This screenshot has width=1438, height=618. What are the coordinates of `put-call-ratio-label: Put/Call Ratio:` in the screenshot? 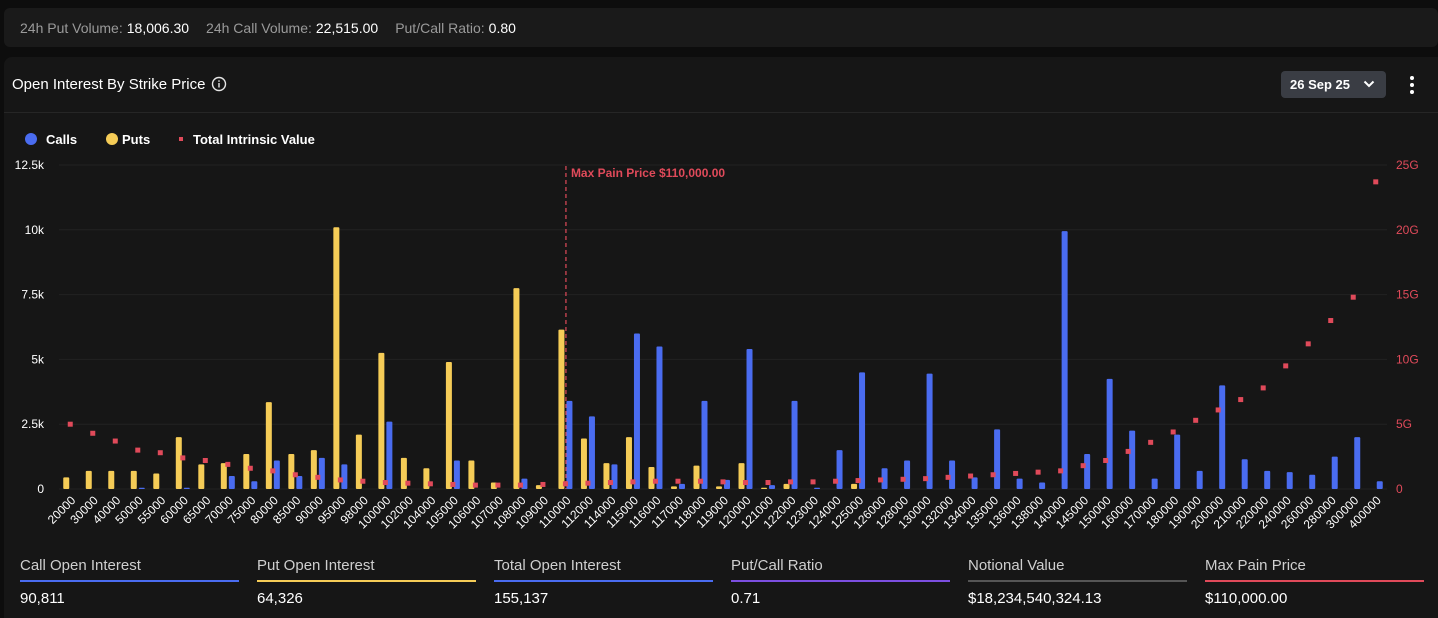 It's located at (440, 27).